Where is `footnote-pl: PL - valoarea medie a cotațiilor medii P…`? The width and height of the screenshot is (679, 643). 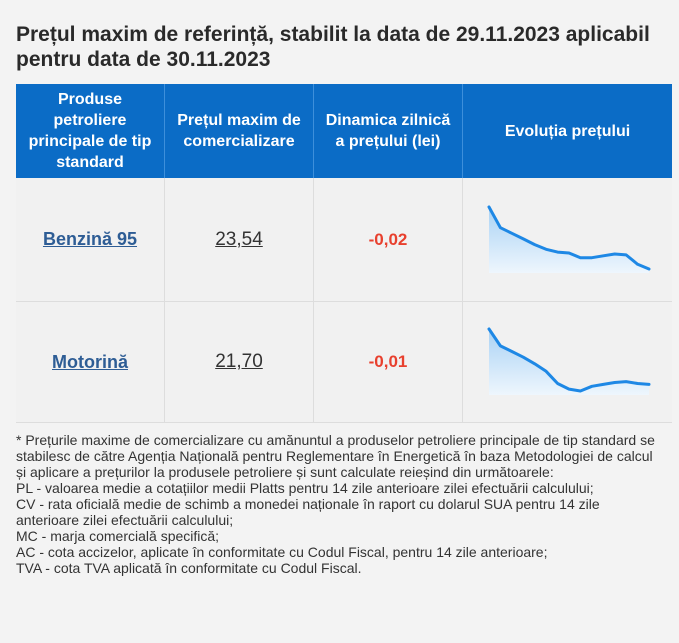 footnote-pl: PL - valoarea medie a cotațiilor medii P… is located at coordinates (305, 488).